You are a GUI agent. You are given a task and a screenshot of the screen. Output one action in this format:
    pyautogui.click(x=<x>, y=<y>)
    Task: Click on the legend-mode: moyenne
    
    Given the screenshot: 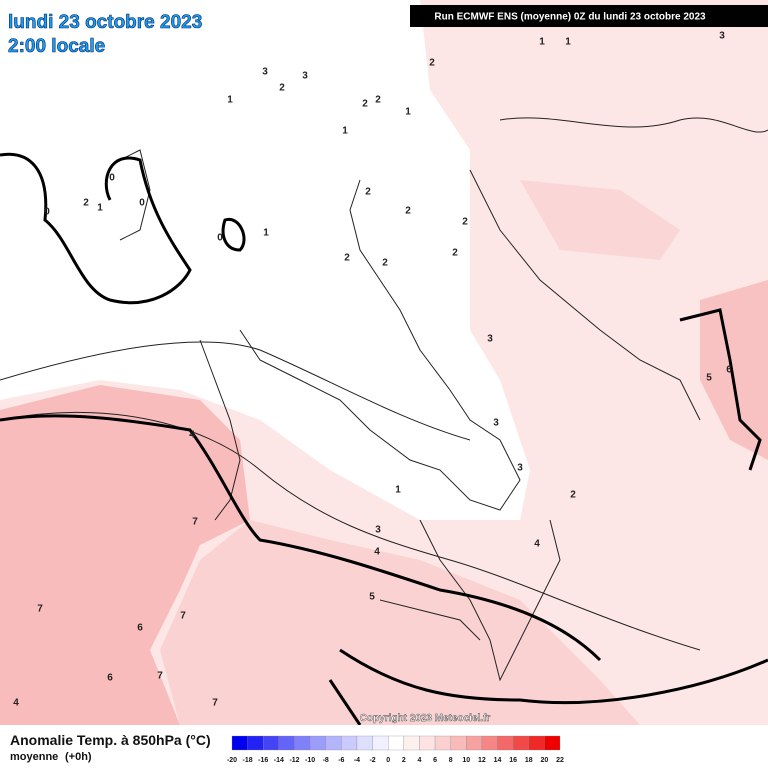 What is the action you would take?
    pyautogui.click(x=34, y=757)
    